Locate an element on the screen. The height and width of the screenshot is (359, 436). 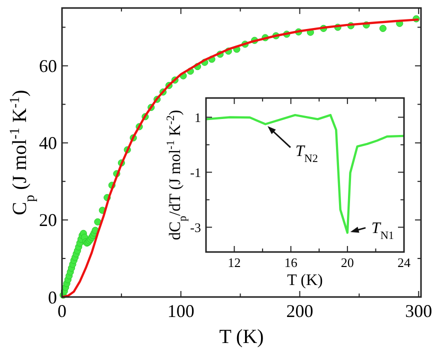
x-tick-label: 300 is located at coordinates (418, 311).